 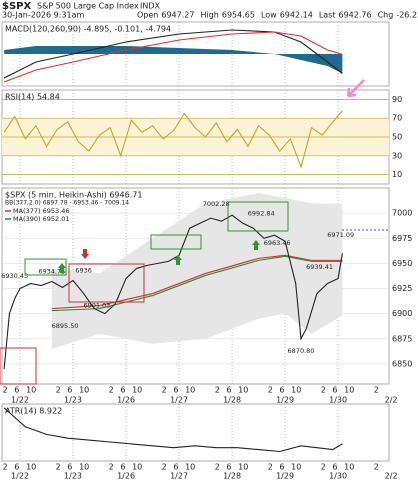 What do you see at coordinates (397, 99) in the screenshot?
I see `y-tick-label: 90` at bounding box center [397, 99].